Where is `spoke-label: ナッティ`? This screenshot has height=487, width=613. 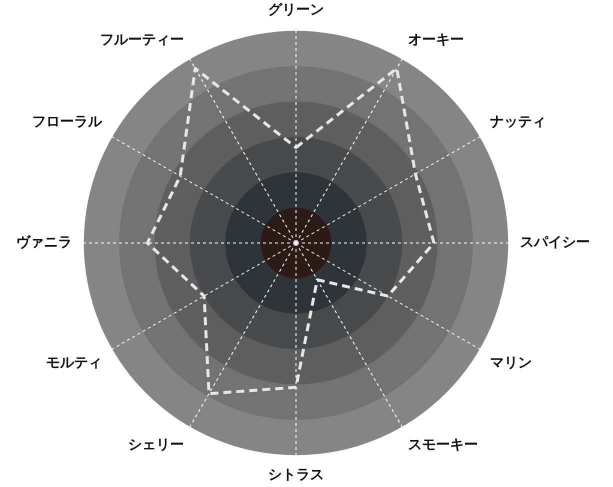
spoke-label: ナッティ is located at coordinates (518, 122).